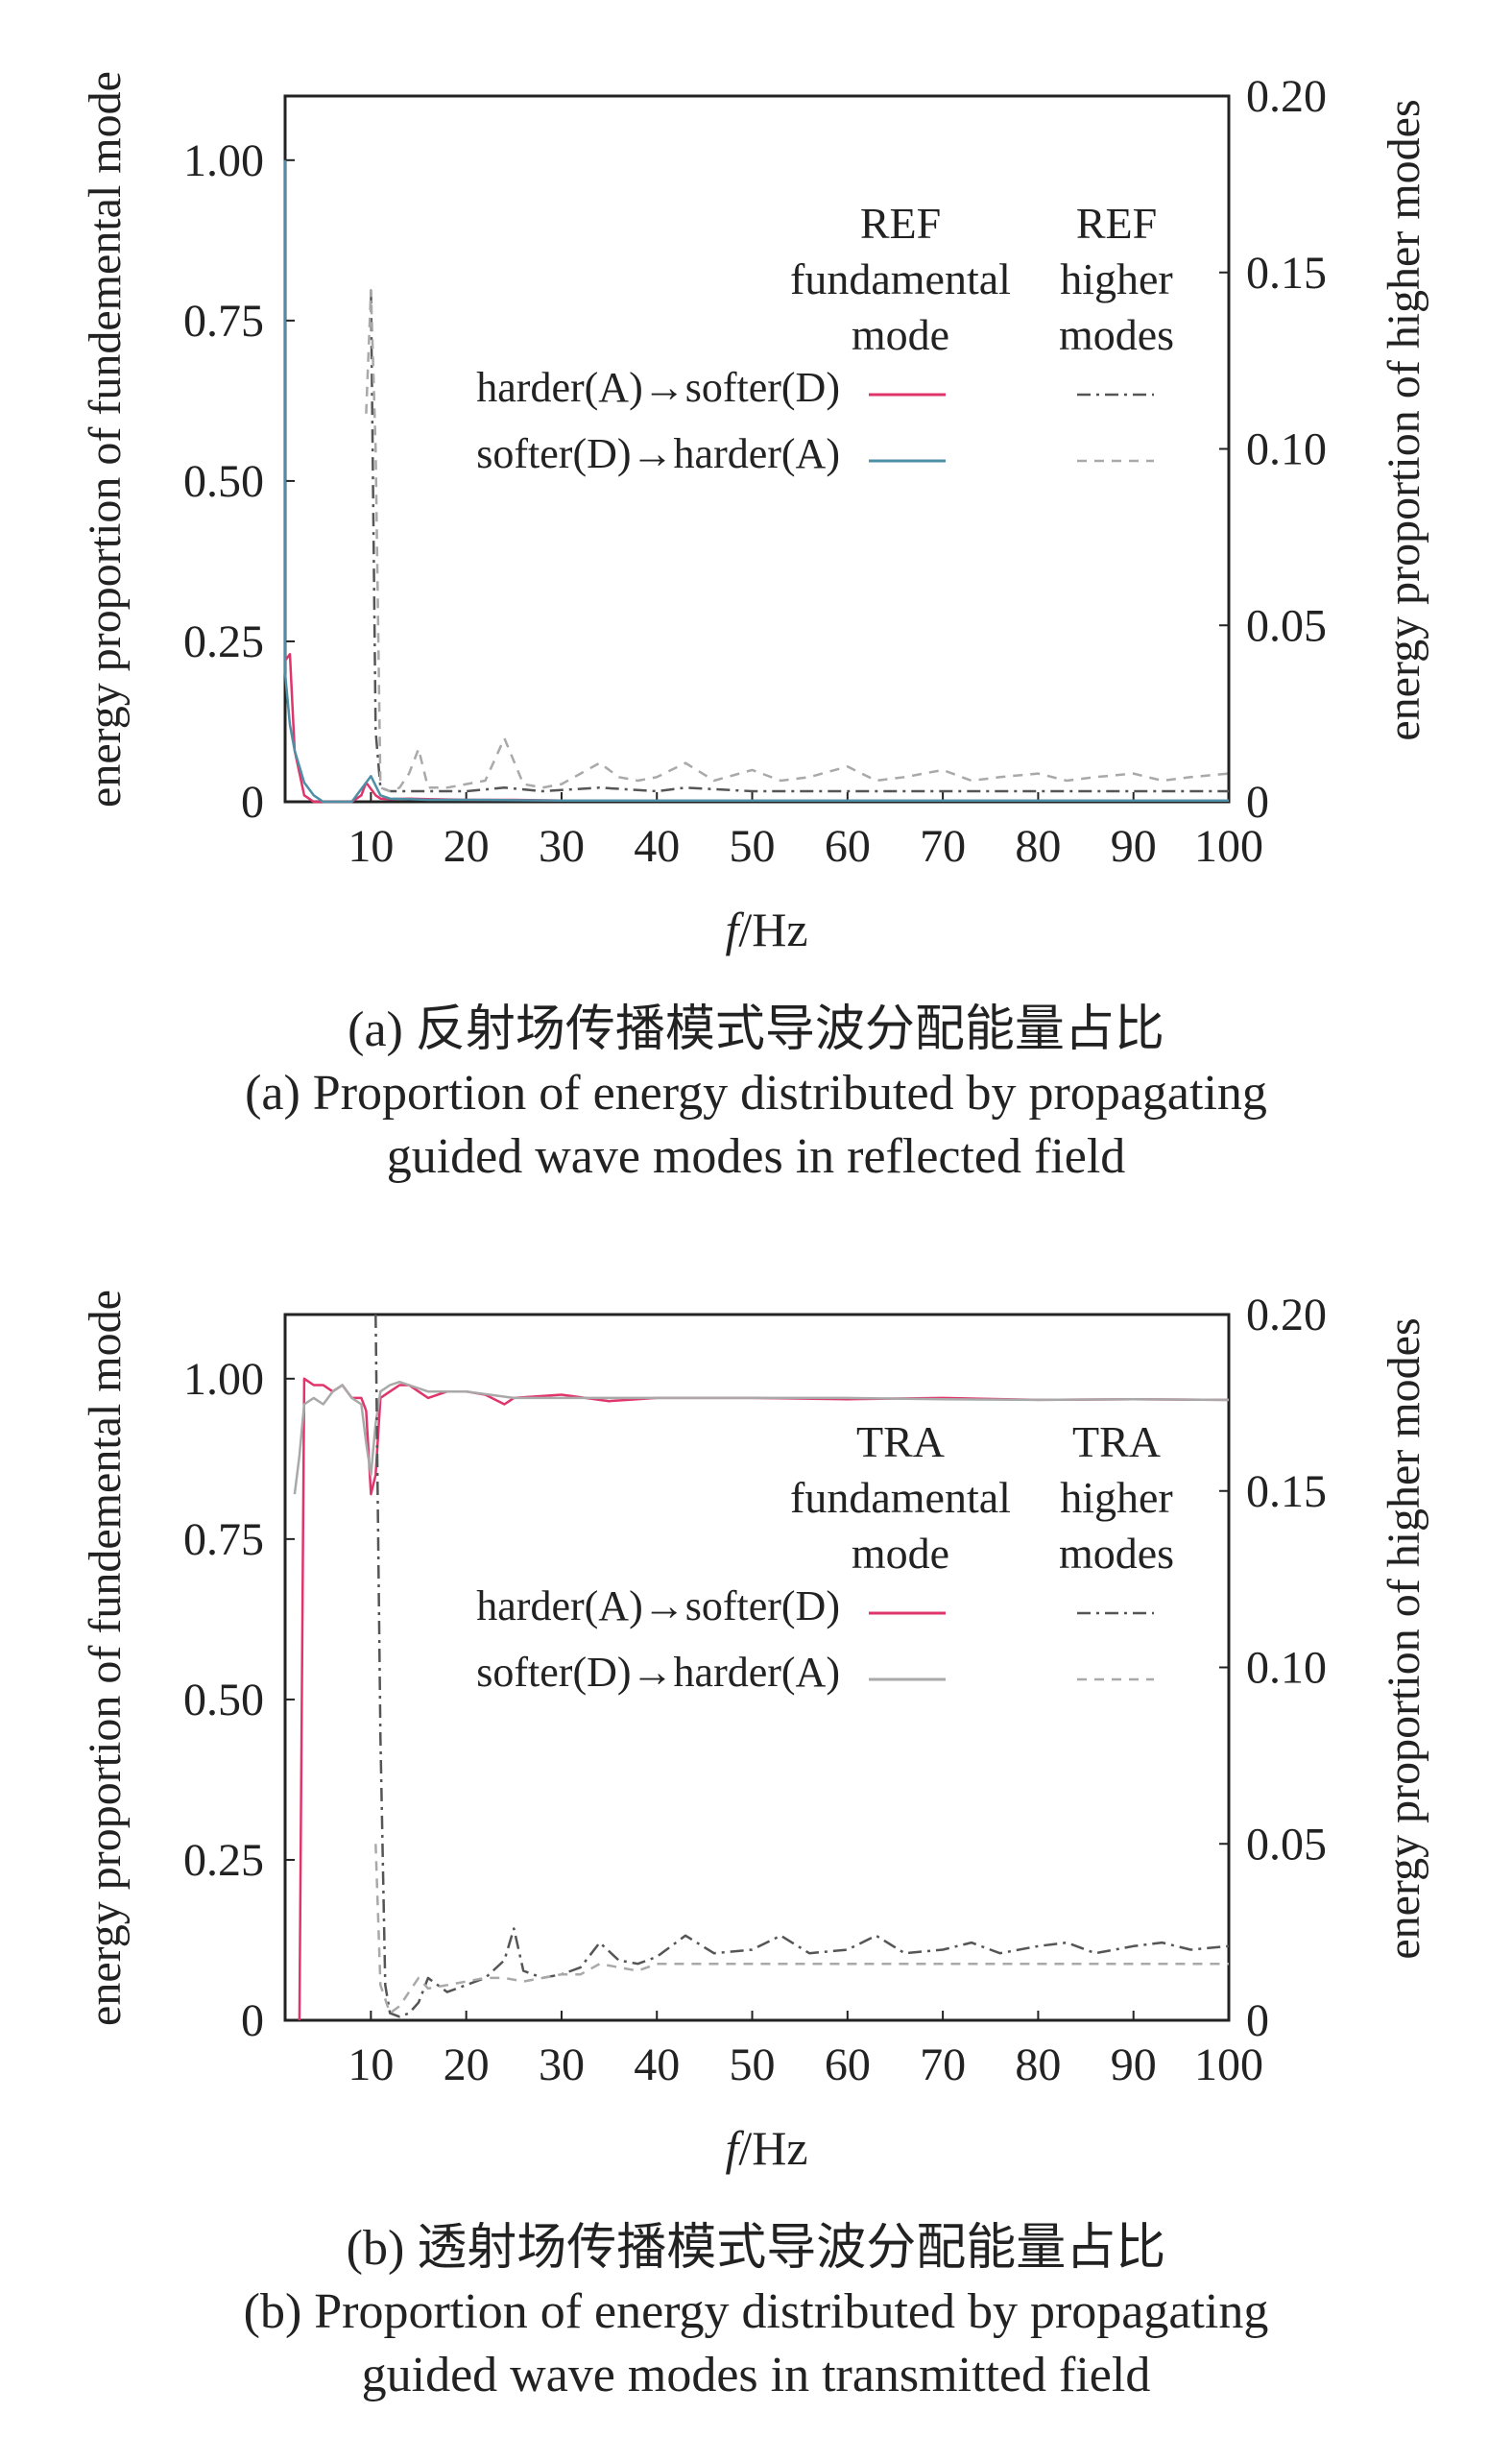  Describe the element at coordinates (756, 2375) in the screenshot. I see `caption-en-line2: guided wave modes in transmitted field` at that location.